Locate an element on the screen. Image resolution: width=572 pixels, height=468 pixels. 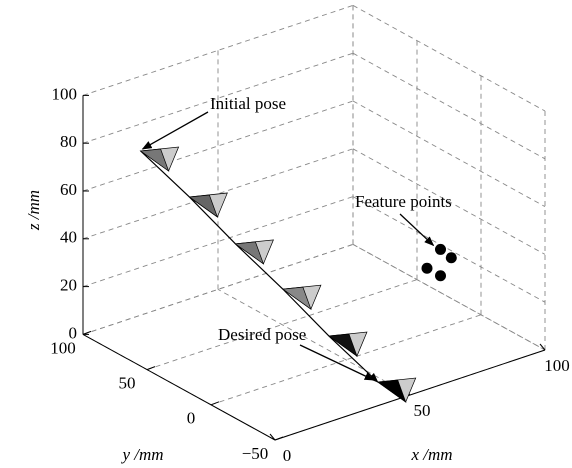
x-axis-label: x /mm is located at coordinates (431, 454).